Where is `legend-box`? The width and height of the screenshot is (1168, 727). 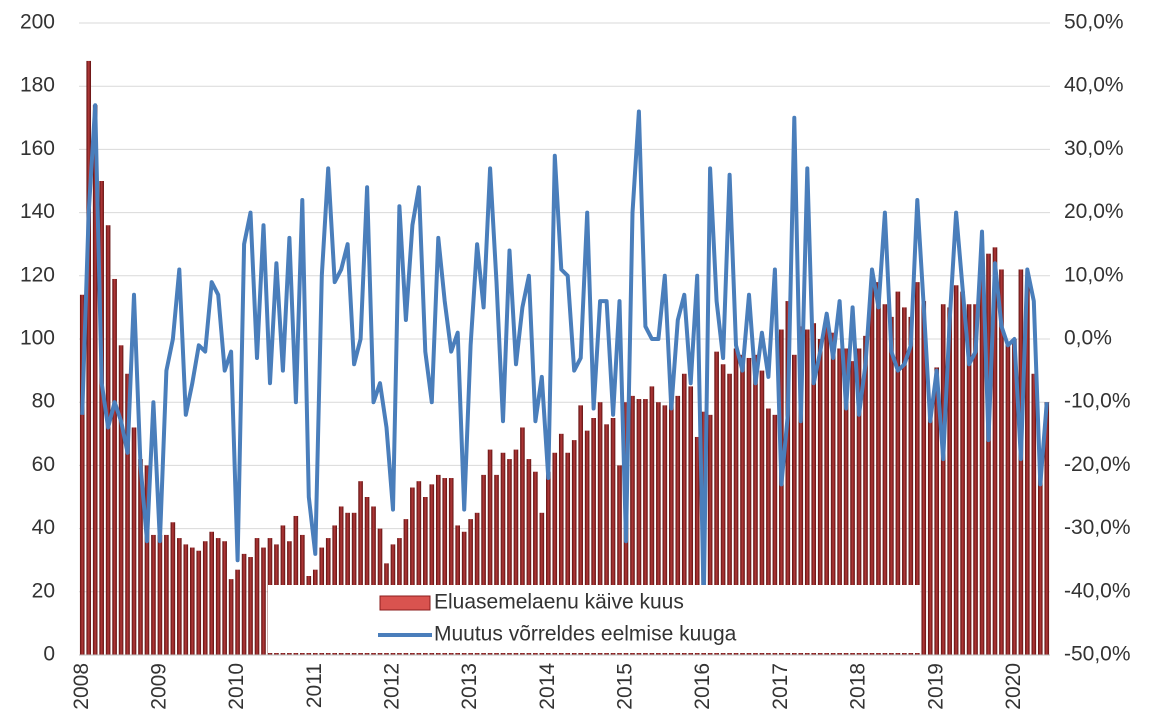 legend-box is located at coordinates (594, 619).